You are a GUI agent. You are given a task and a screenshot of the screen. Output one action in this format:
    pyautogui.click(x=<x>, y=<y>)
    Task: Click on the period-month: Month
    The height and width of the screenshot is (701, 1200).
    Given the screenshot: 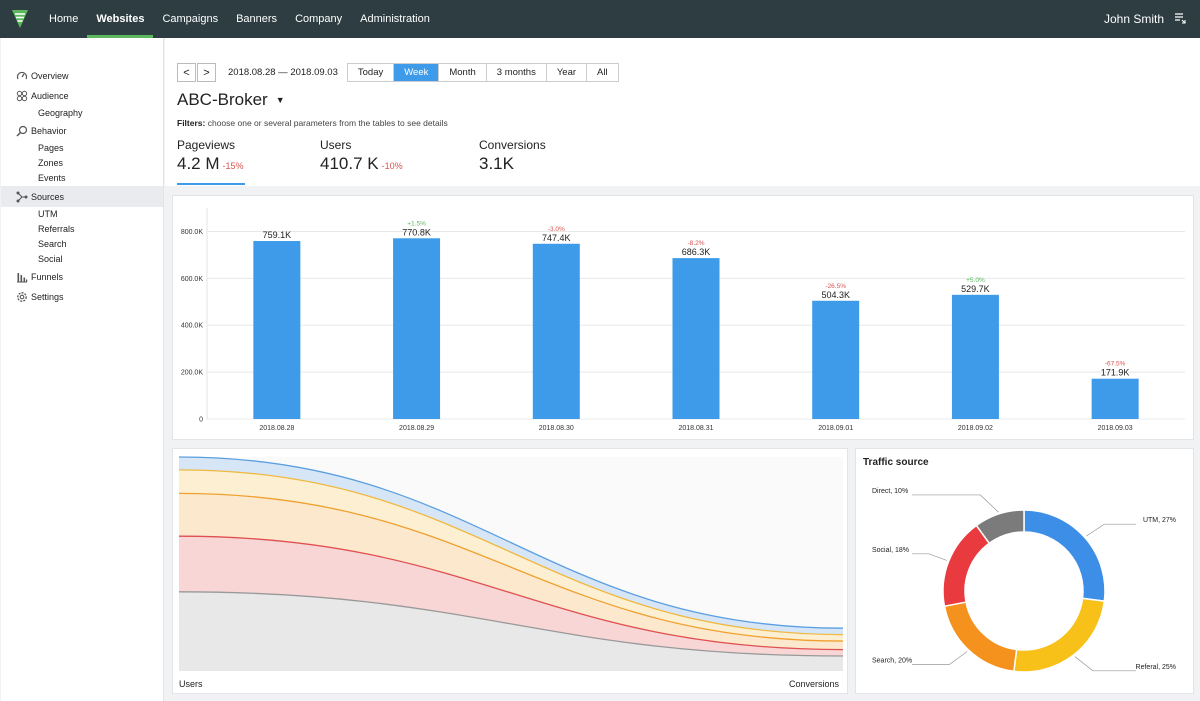 What is the action you would take?
    pyautogui.click(x=463, y=72)
    